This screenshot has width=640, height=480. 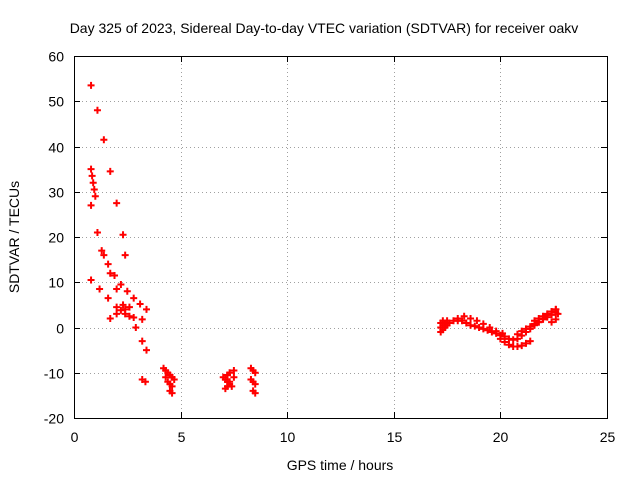 I want to click on series-arc-18h, so click(x=502, y=324).